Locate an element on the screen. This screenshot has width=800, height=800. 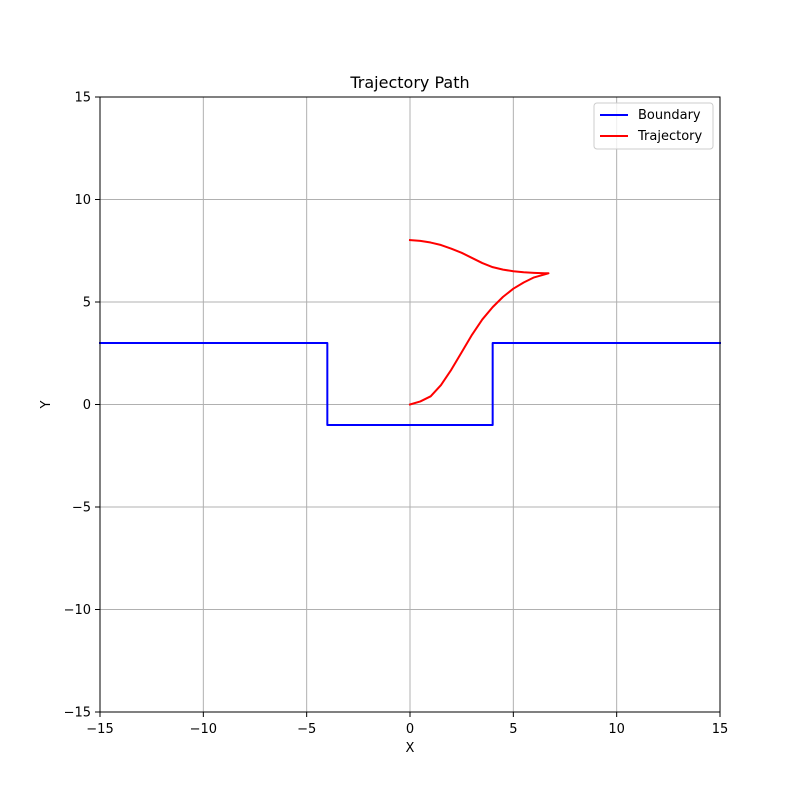
y-tick-label: 0 is located at coordinates (87, 405).